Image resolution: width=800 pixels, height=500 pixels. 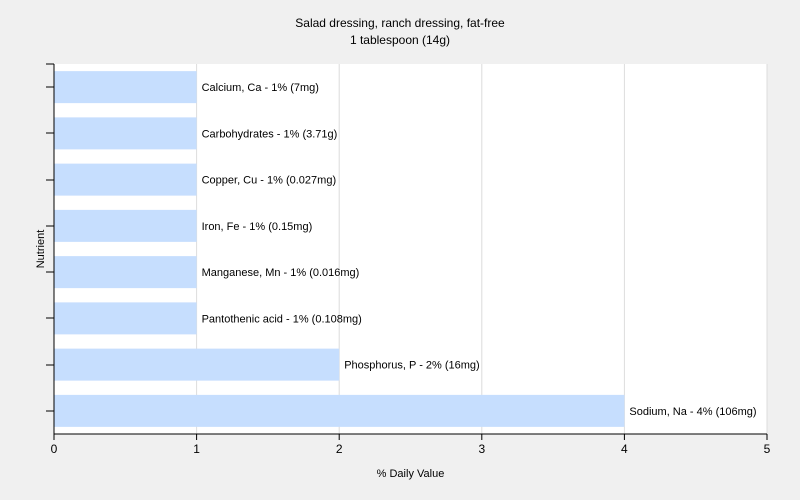 I want to click on chart-title: Salad dressing, ranch dressing, fat-free, so click(x=400, y=23).